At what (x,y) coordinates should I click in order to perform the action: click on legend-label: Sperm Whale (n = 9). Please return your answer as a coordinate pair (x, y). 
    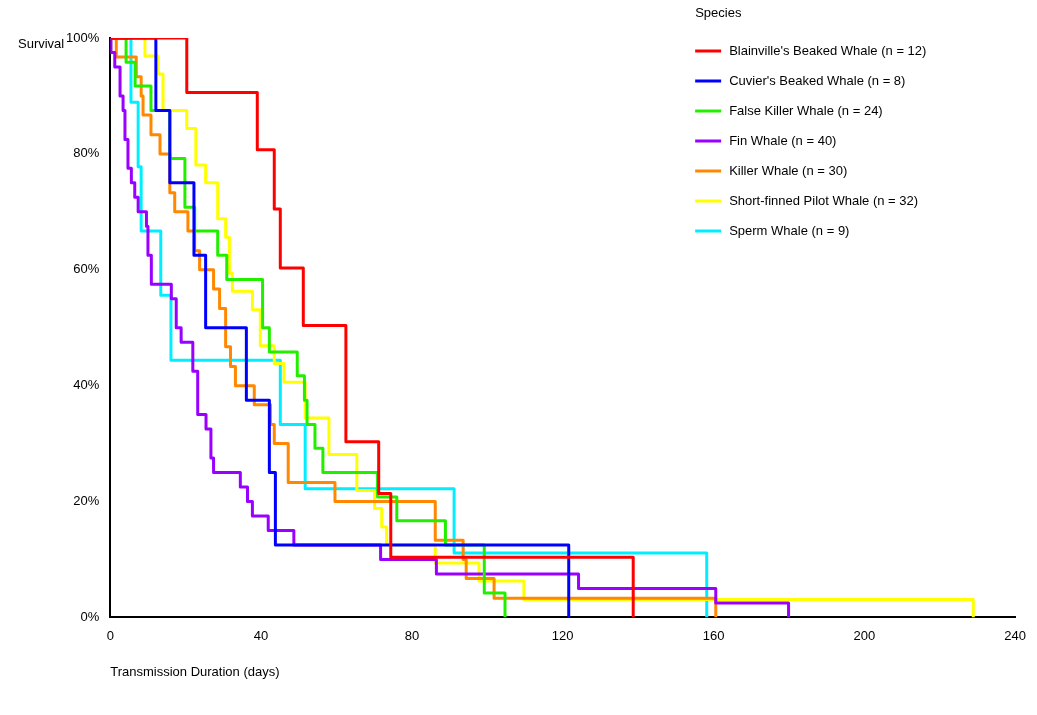
    Looking at the image, I should click on (789, 230).